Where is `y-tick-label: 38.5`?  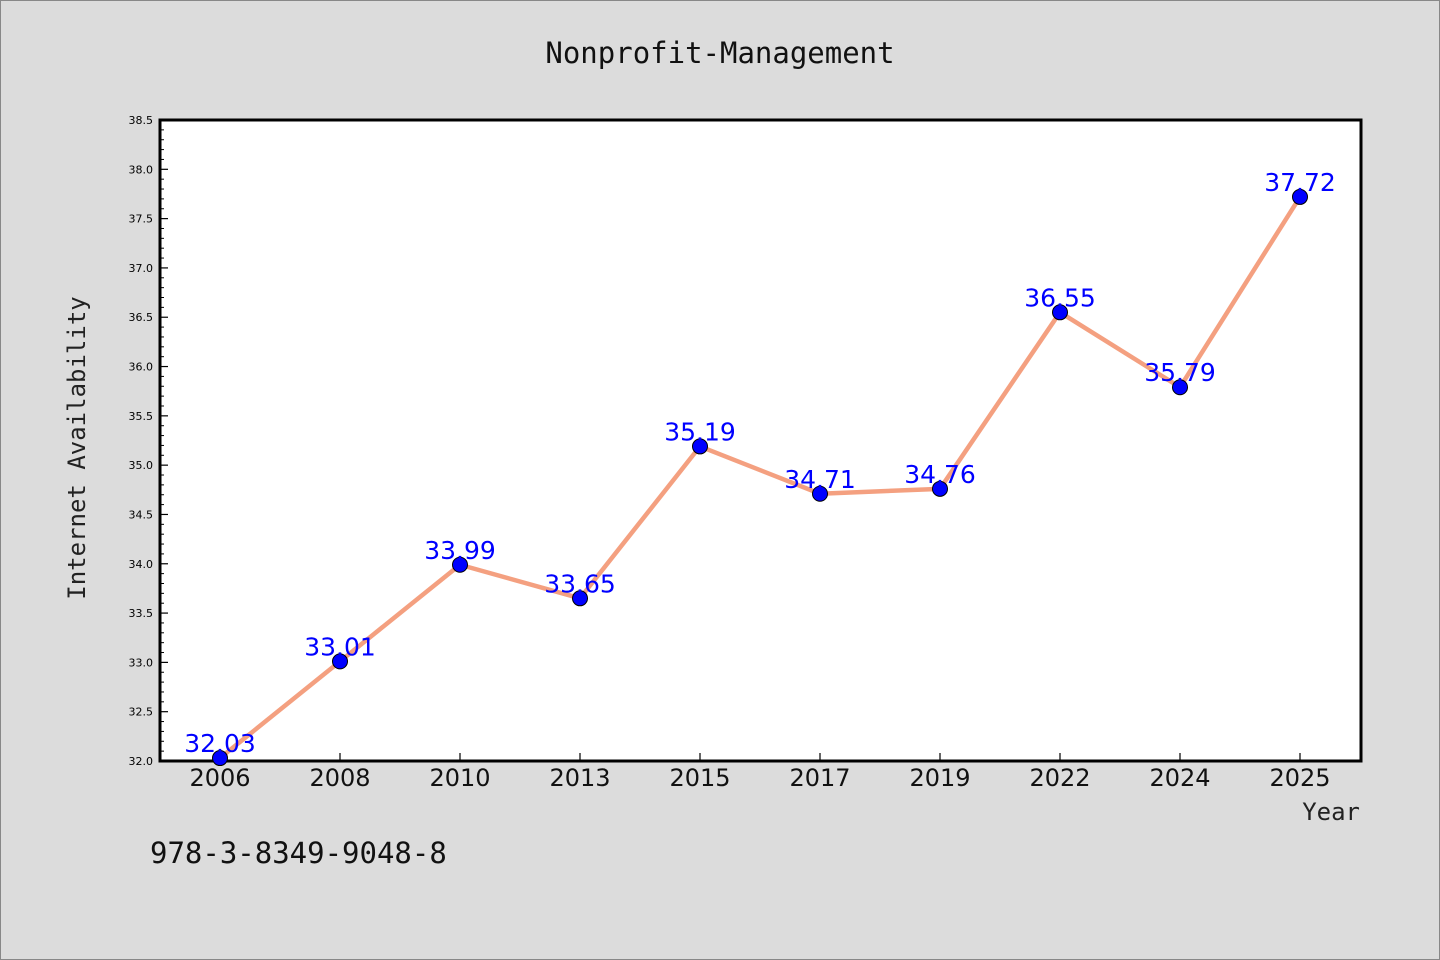
y-tick-label: 38.5 is located at coordinates (141, 120).